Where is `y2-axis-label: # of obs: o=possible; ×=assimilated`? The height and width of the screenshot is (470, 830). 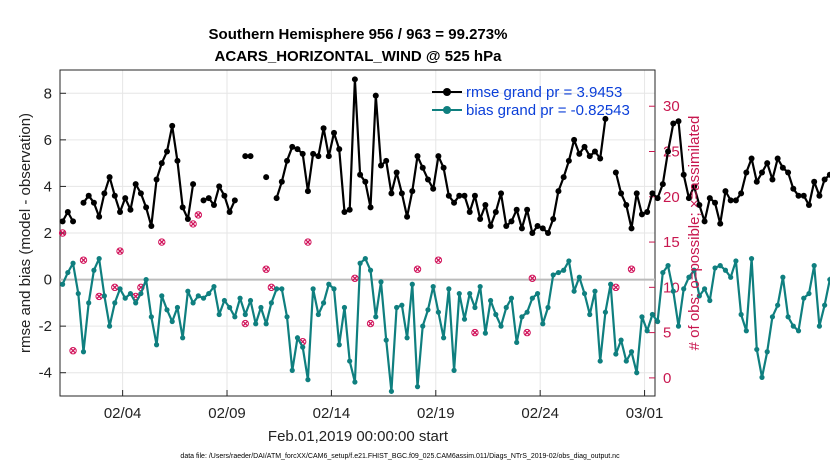
y2-axis-label: # of obs: o=possible; ×=assimilated is located at coordinates (694, 233).